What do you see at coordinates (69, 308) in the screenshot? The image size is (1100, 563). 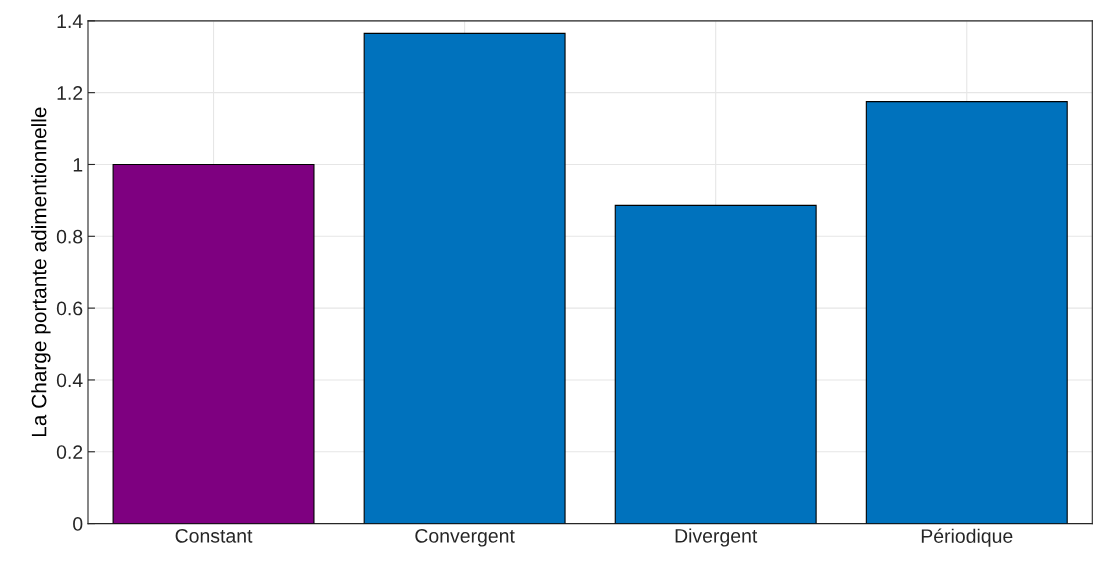 I see `y-tick-label: 0.6` at bounding box center [69, 308].